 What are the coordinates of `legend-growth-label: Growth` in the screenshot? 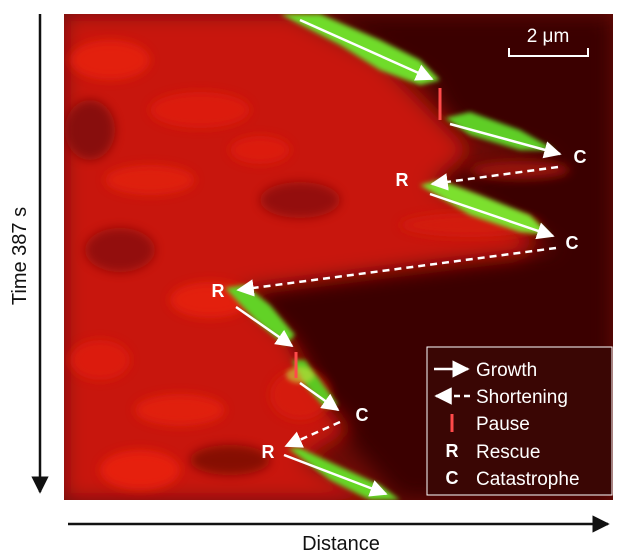 It's located at (506, 370).